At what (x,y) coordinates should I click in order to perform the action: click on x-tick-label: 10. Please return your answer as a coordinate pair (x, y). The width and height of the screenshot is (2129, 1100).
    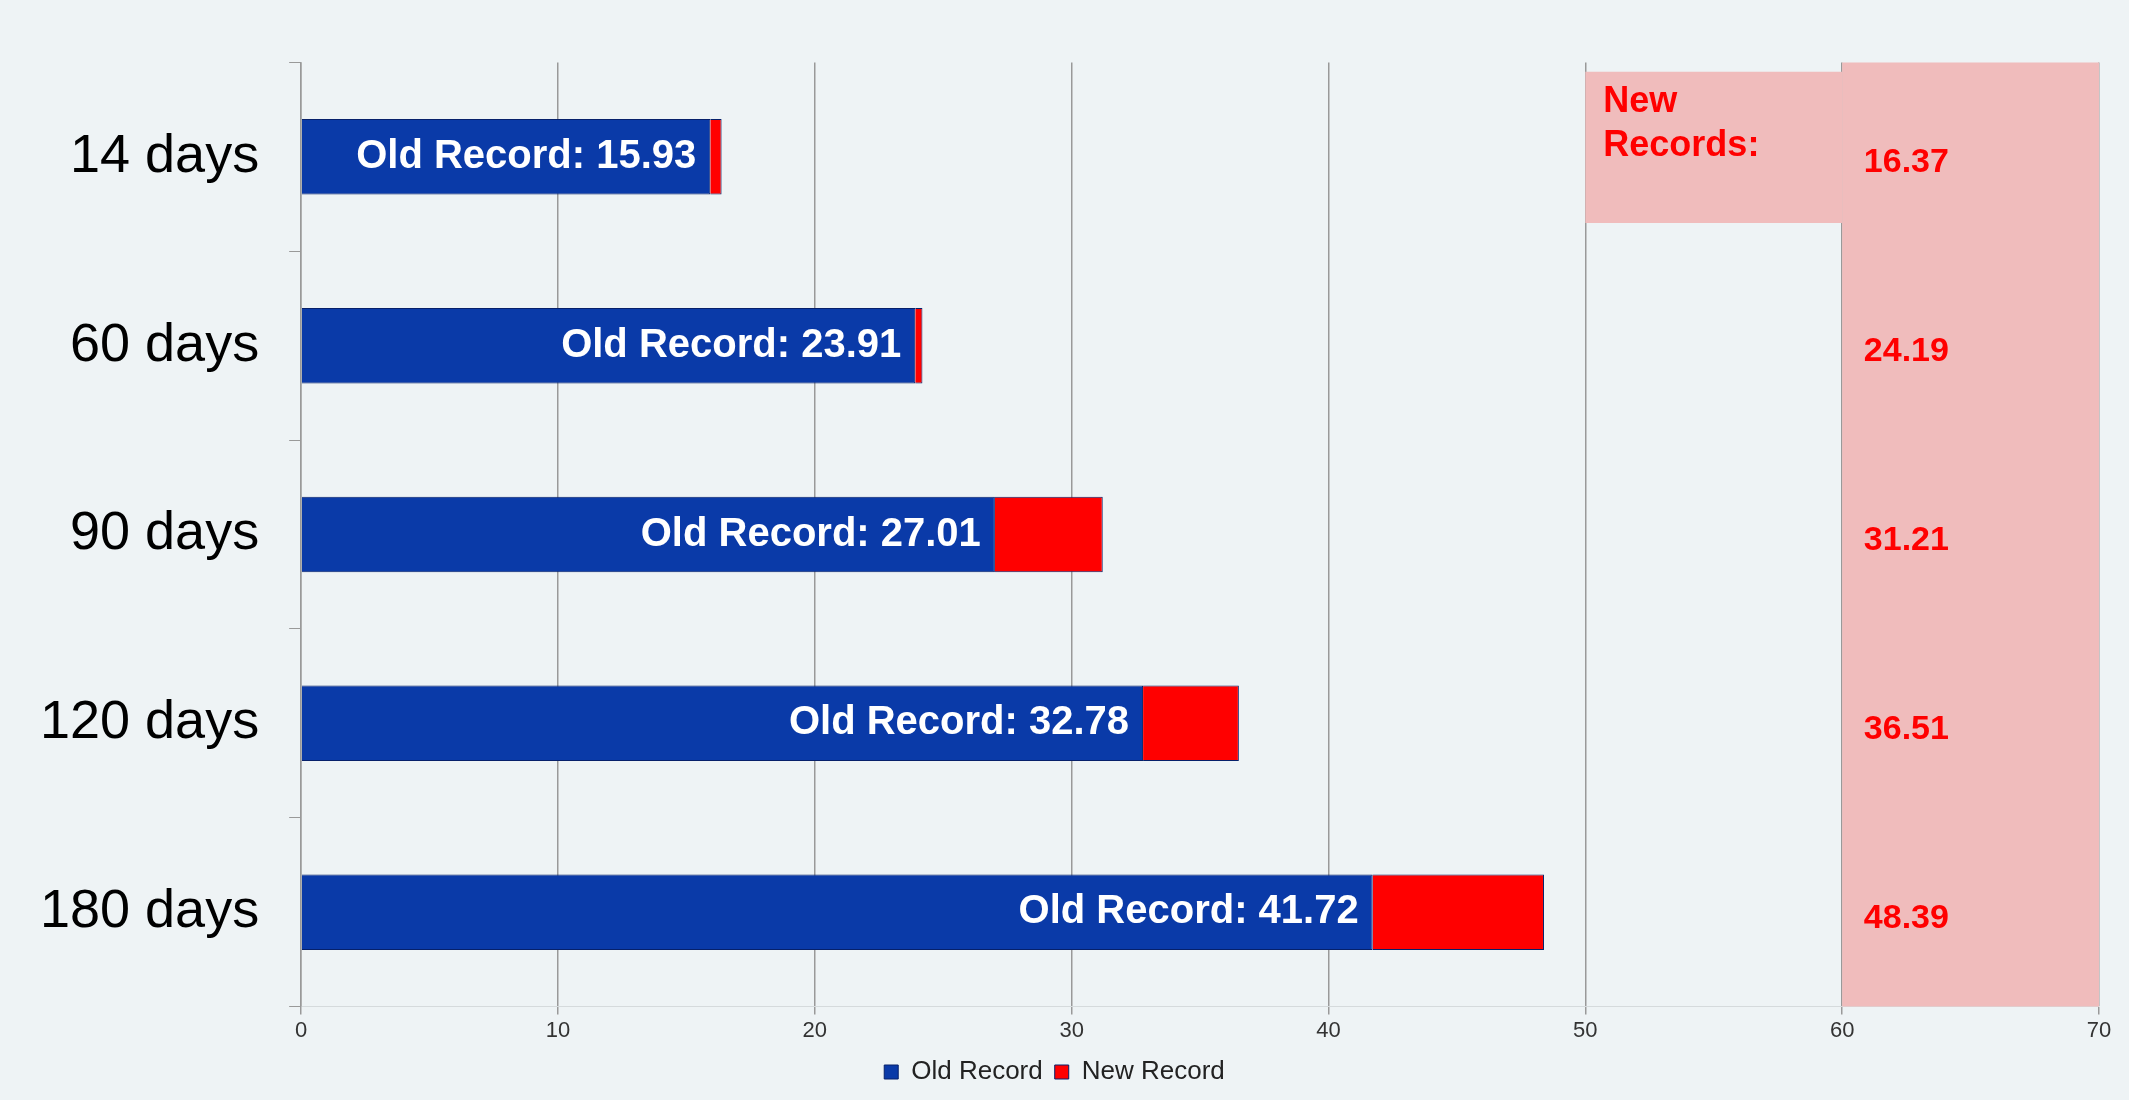
    Looking at the image, I should click on (558, 1029).